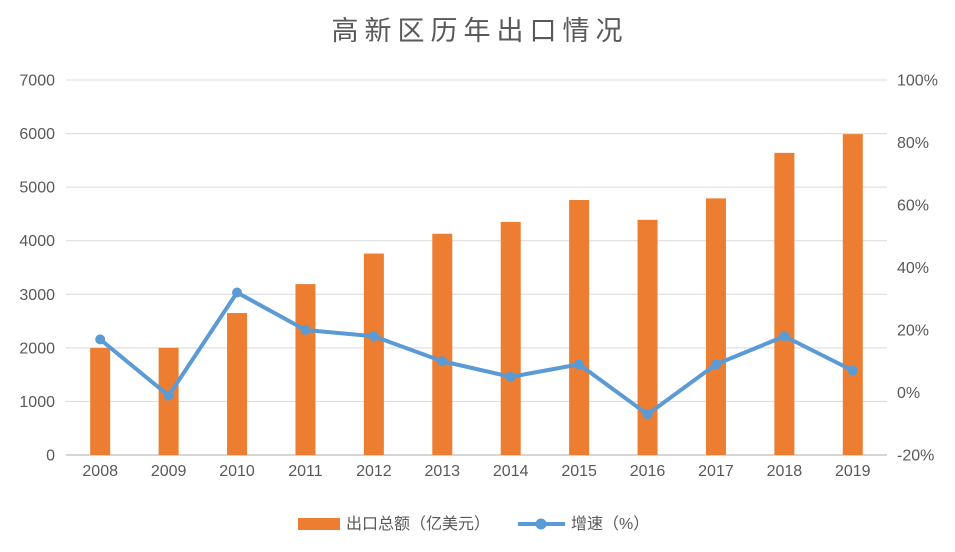 This screenshot has width=955, height=552. What do you see at coordinates (37, 241) in the screenshot?
I see `left-axis-label-4000: 4000` at bounding box center [37, 241].